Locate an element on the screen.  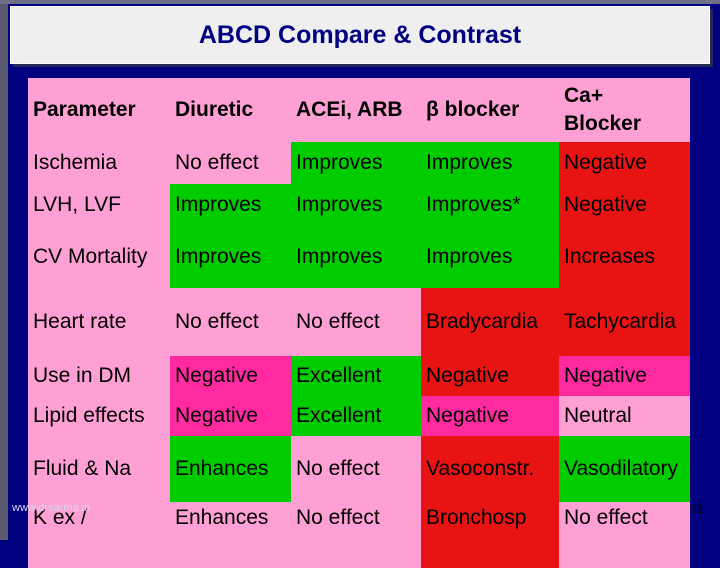
table-cell: Bronchosp is located at coordinates (490, 535).